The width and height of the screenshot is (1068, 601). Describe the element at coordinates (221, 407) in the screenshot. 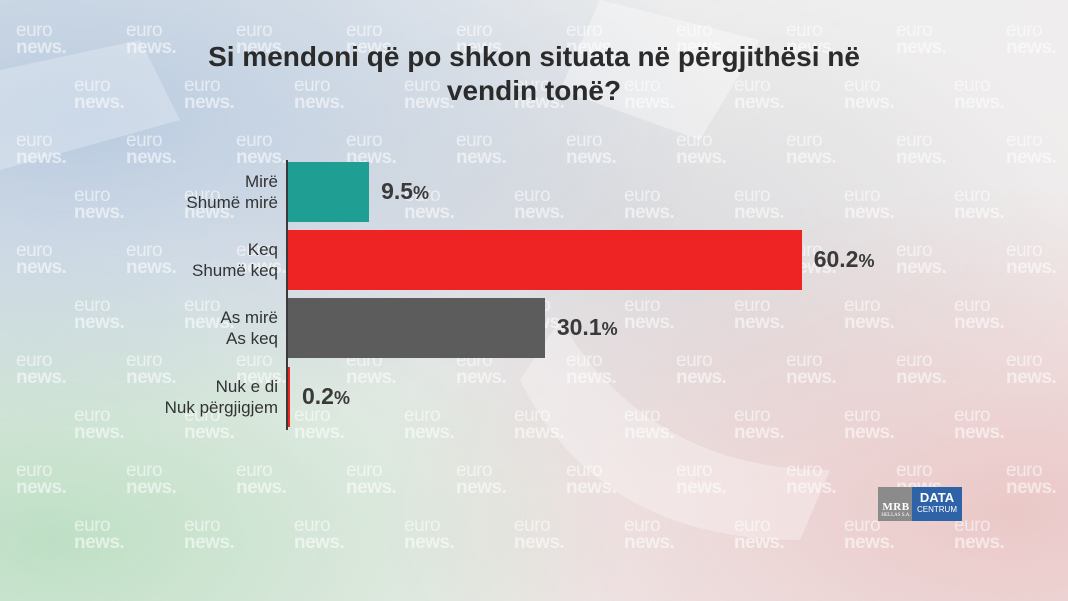

I see `category-label-line: Nuk përgjigjem` at that location.